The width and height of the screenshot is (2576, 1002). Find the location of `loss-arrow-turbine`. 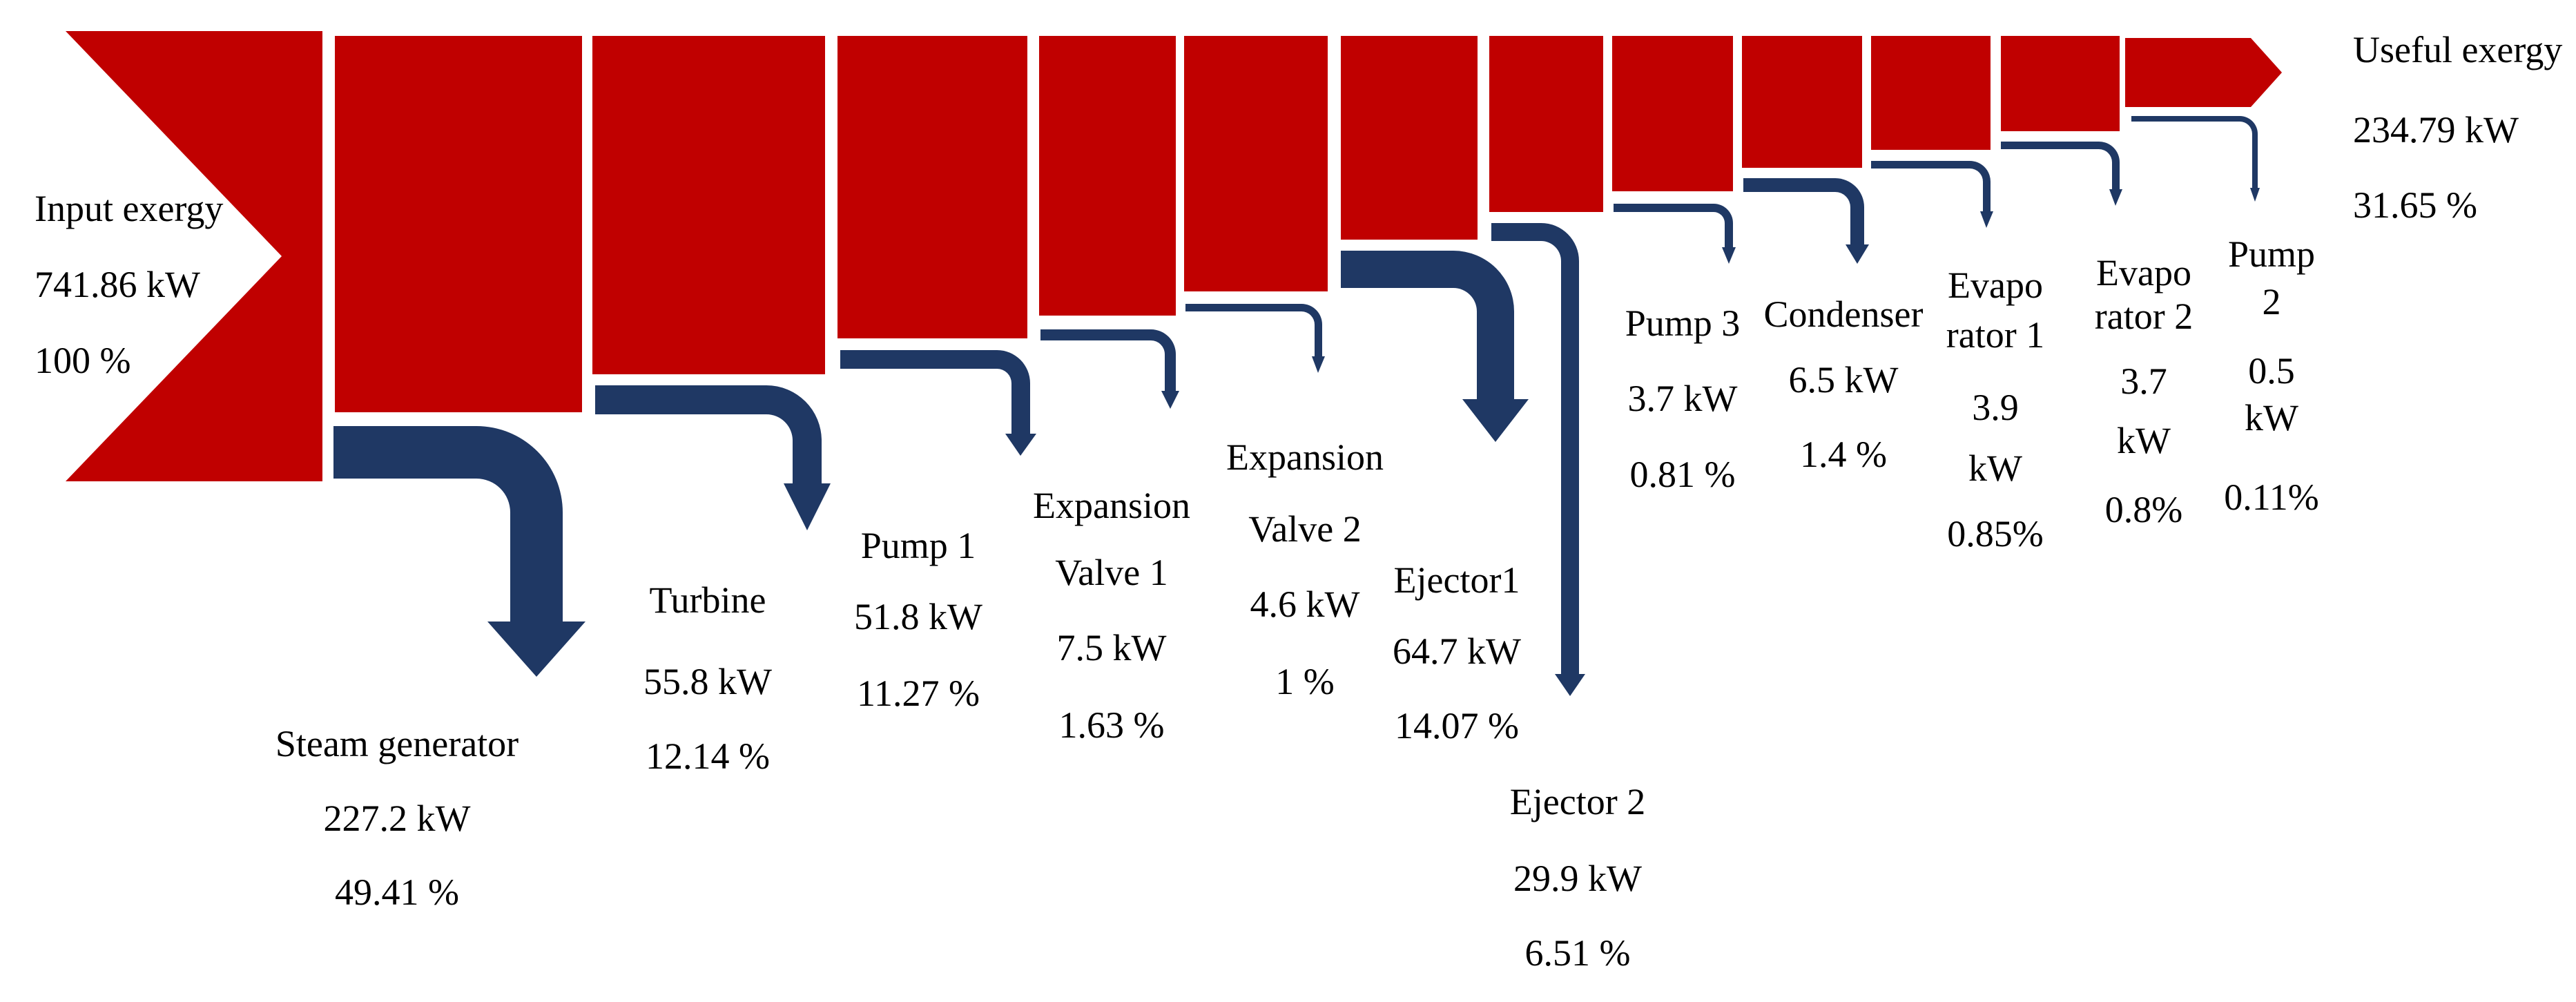

loss-arrow-turbine is located at coordinates (713, 457).